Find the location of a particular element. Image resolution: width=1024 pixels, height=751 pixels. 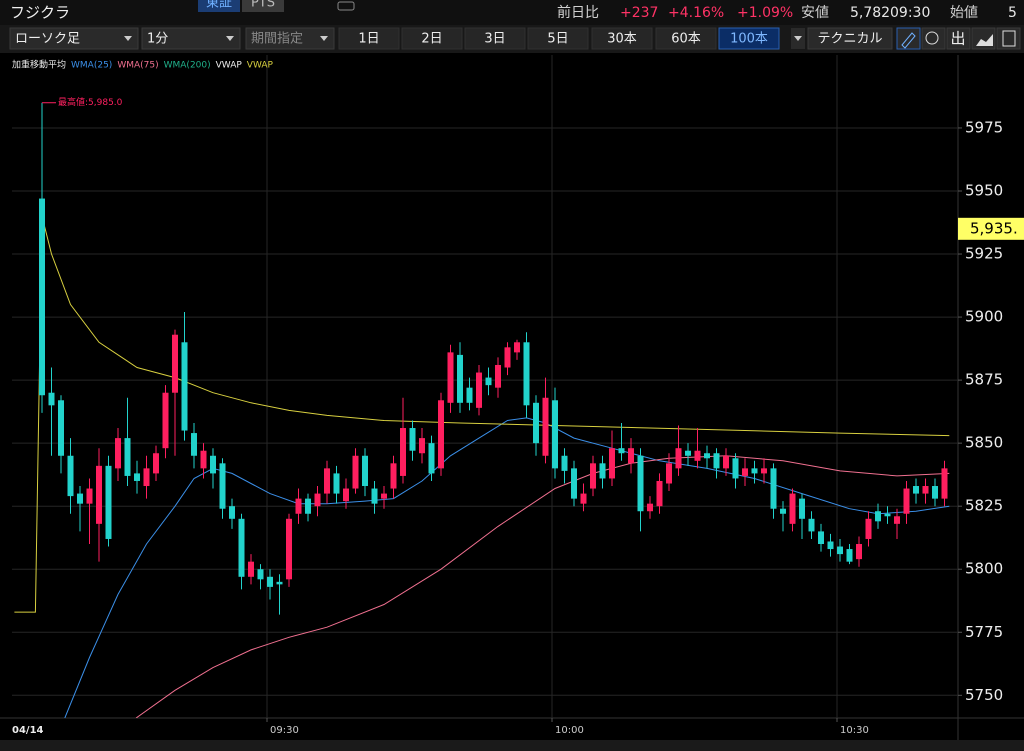

interval-box is located at coordinates (191, 38).